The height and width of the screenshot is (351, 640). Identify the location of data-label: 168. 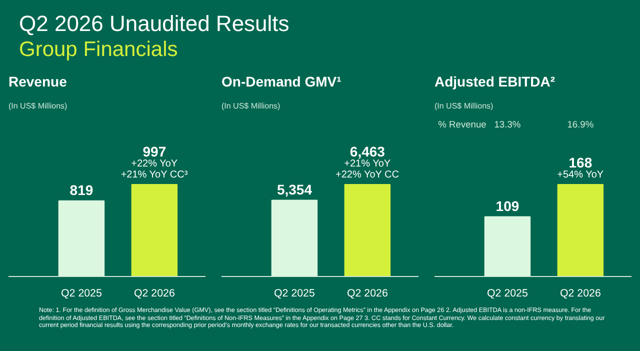
(580, 162).